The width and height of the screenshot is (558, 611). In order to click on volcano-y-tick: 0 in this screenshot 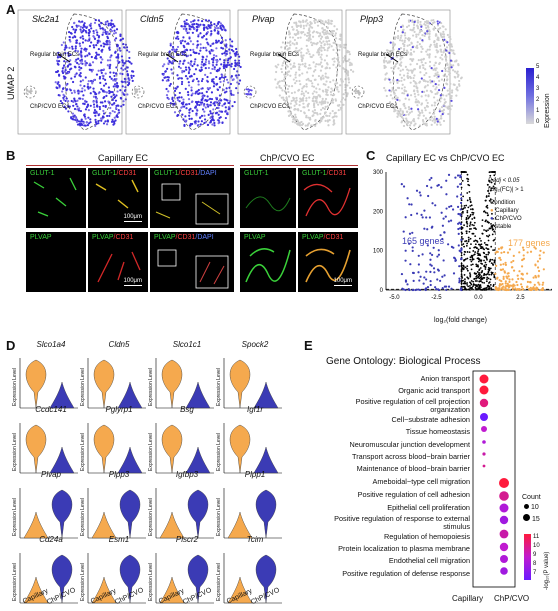, I will do `click(382, 291)`.